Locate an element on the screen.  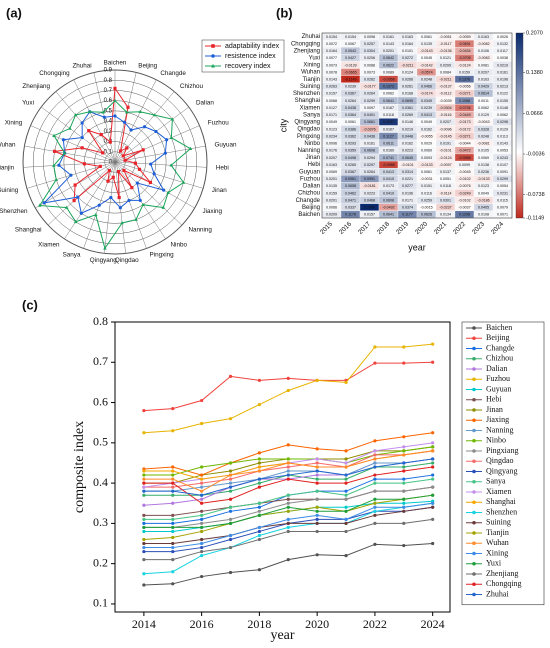
cell-label: 0.0078 is located at coordinates (331, 72).